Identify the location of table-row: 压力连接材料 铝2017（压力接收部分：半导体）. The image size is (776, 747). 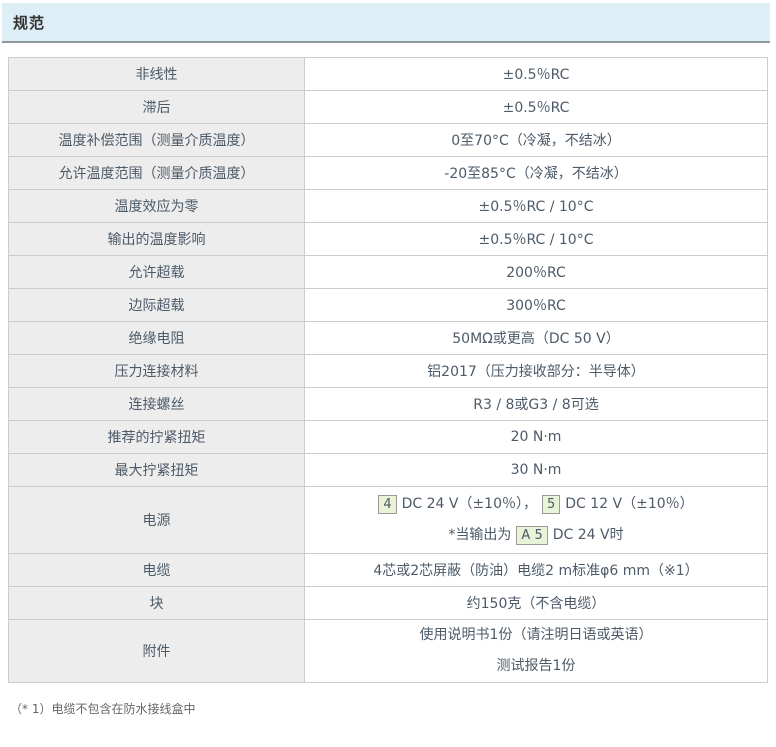
(388, 371).